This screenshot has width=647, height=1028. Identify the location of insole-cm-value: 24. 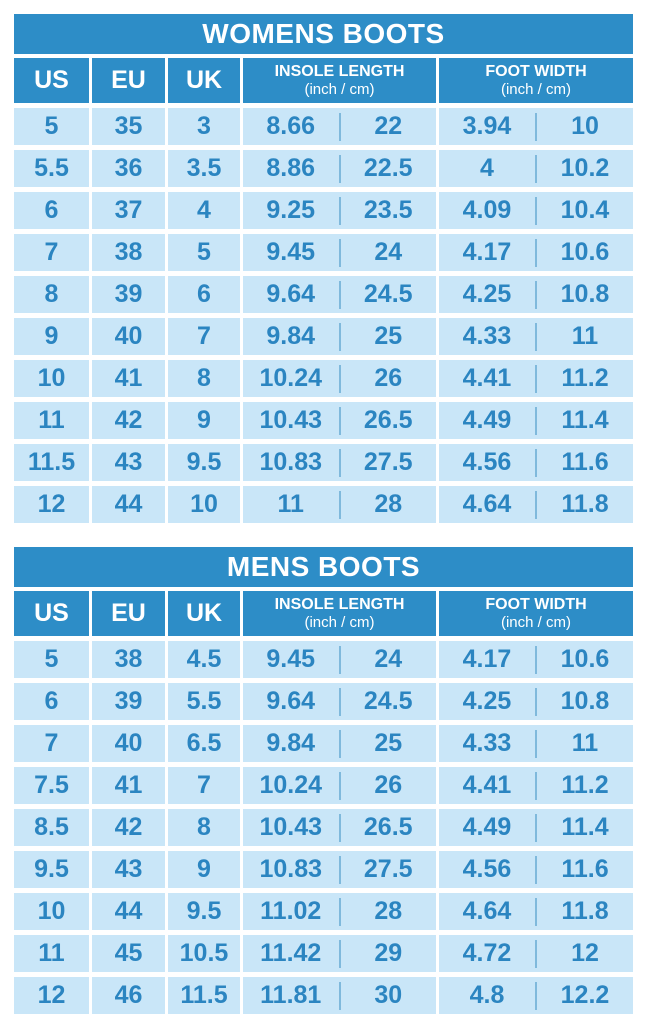
(388, 252).